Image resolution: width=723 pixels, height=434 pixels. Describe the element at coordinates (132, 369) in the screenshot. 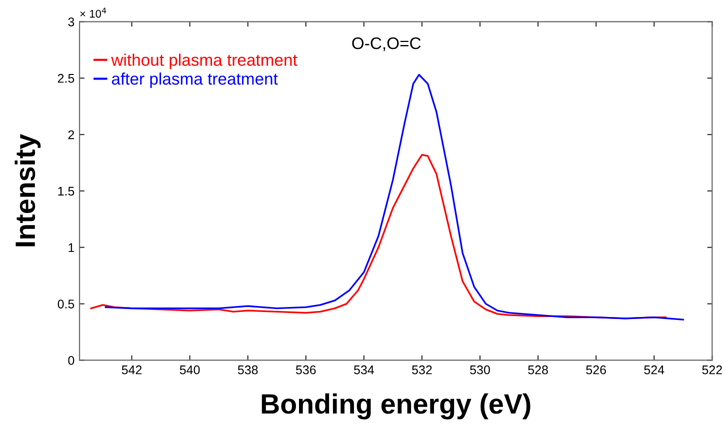

I see `x-tick-label: 542` at that location.